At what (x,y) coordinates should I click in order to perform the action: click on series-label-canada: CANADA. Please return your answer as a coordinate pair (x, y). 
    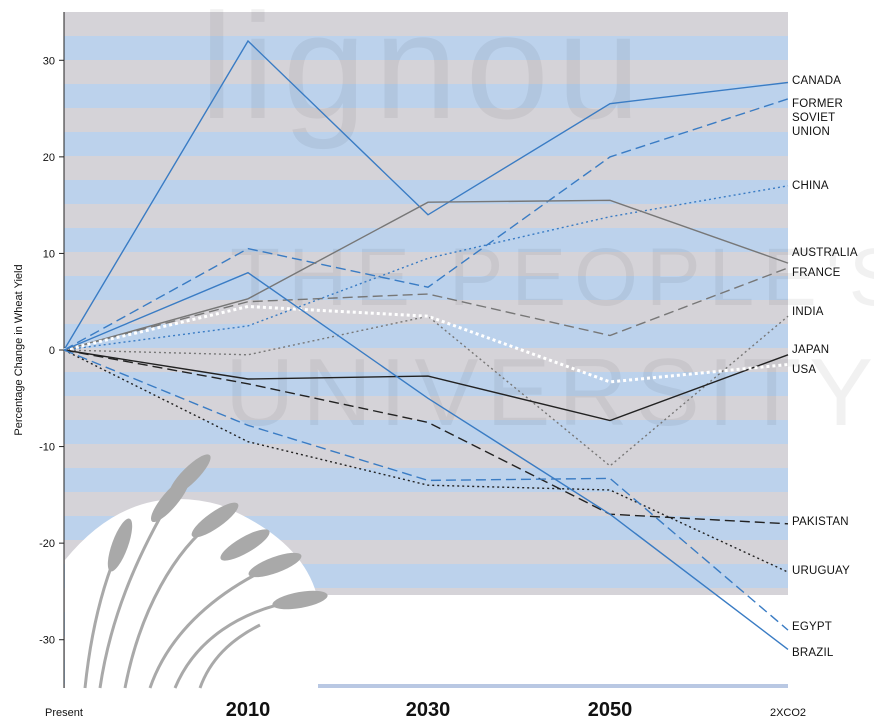
    Looking at the image, I should click on (816, 81).